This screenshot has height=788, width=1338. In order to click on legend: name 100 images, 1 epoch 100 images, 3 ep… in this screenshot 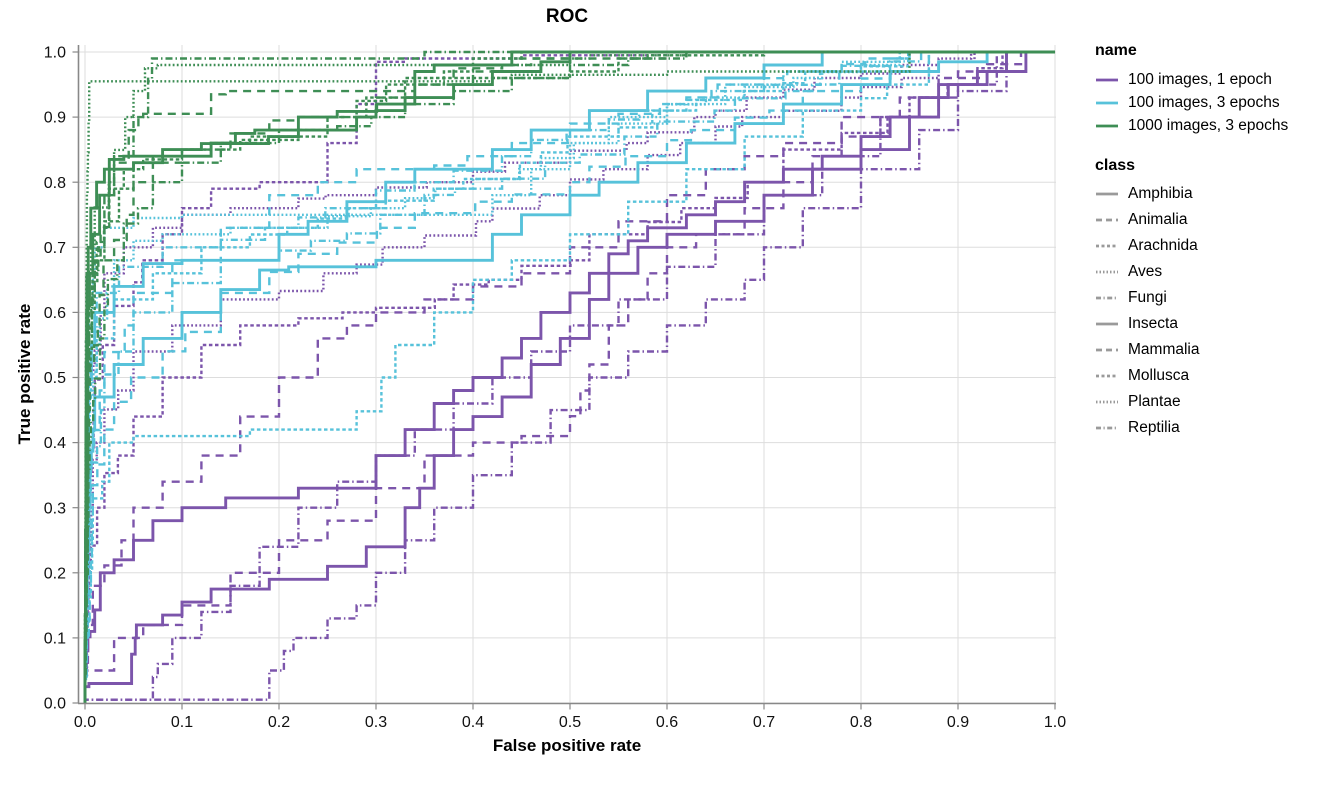, I will do `click(1215, 241)`.